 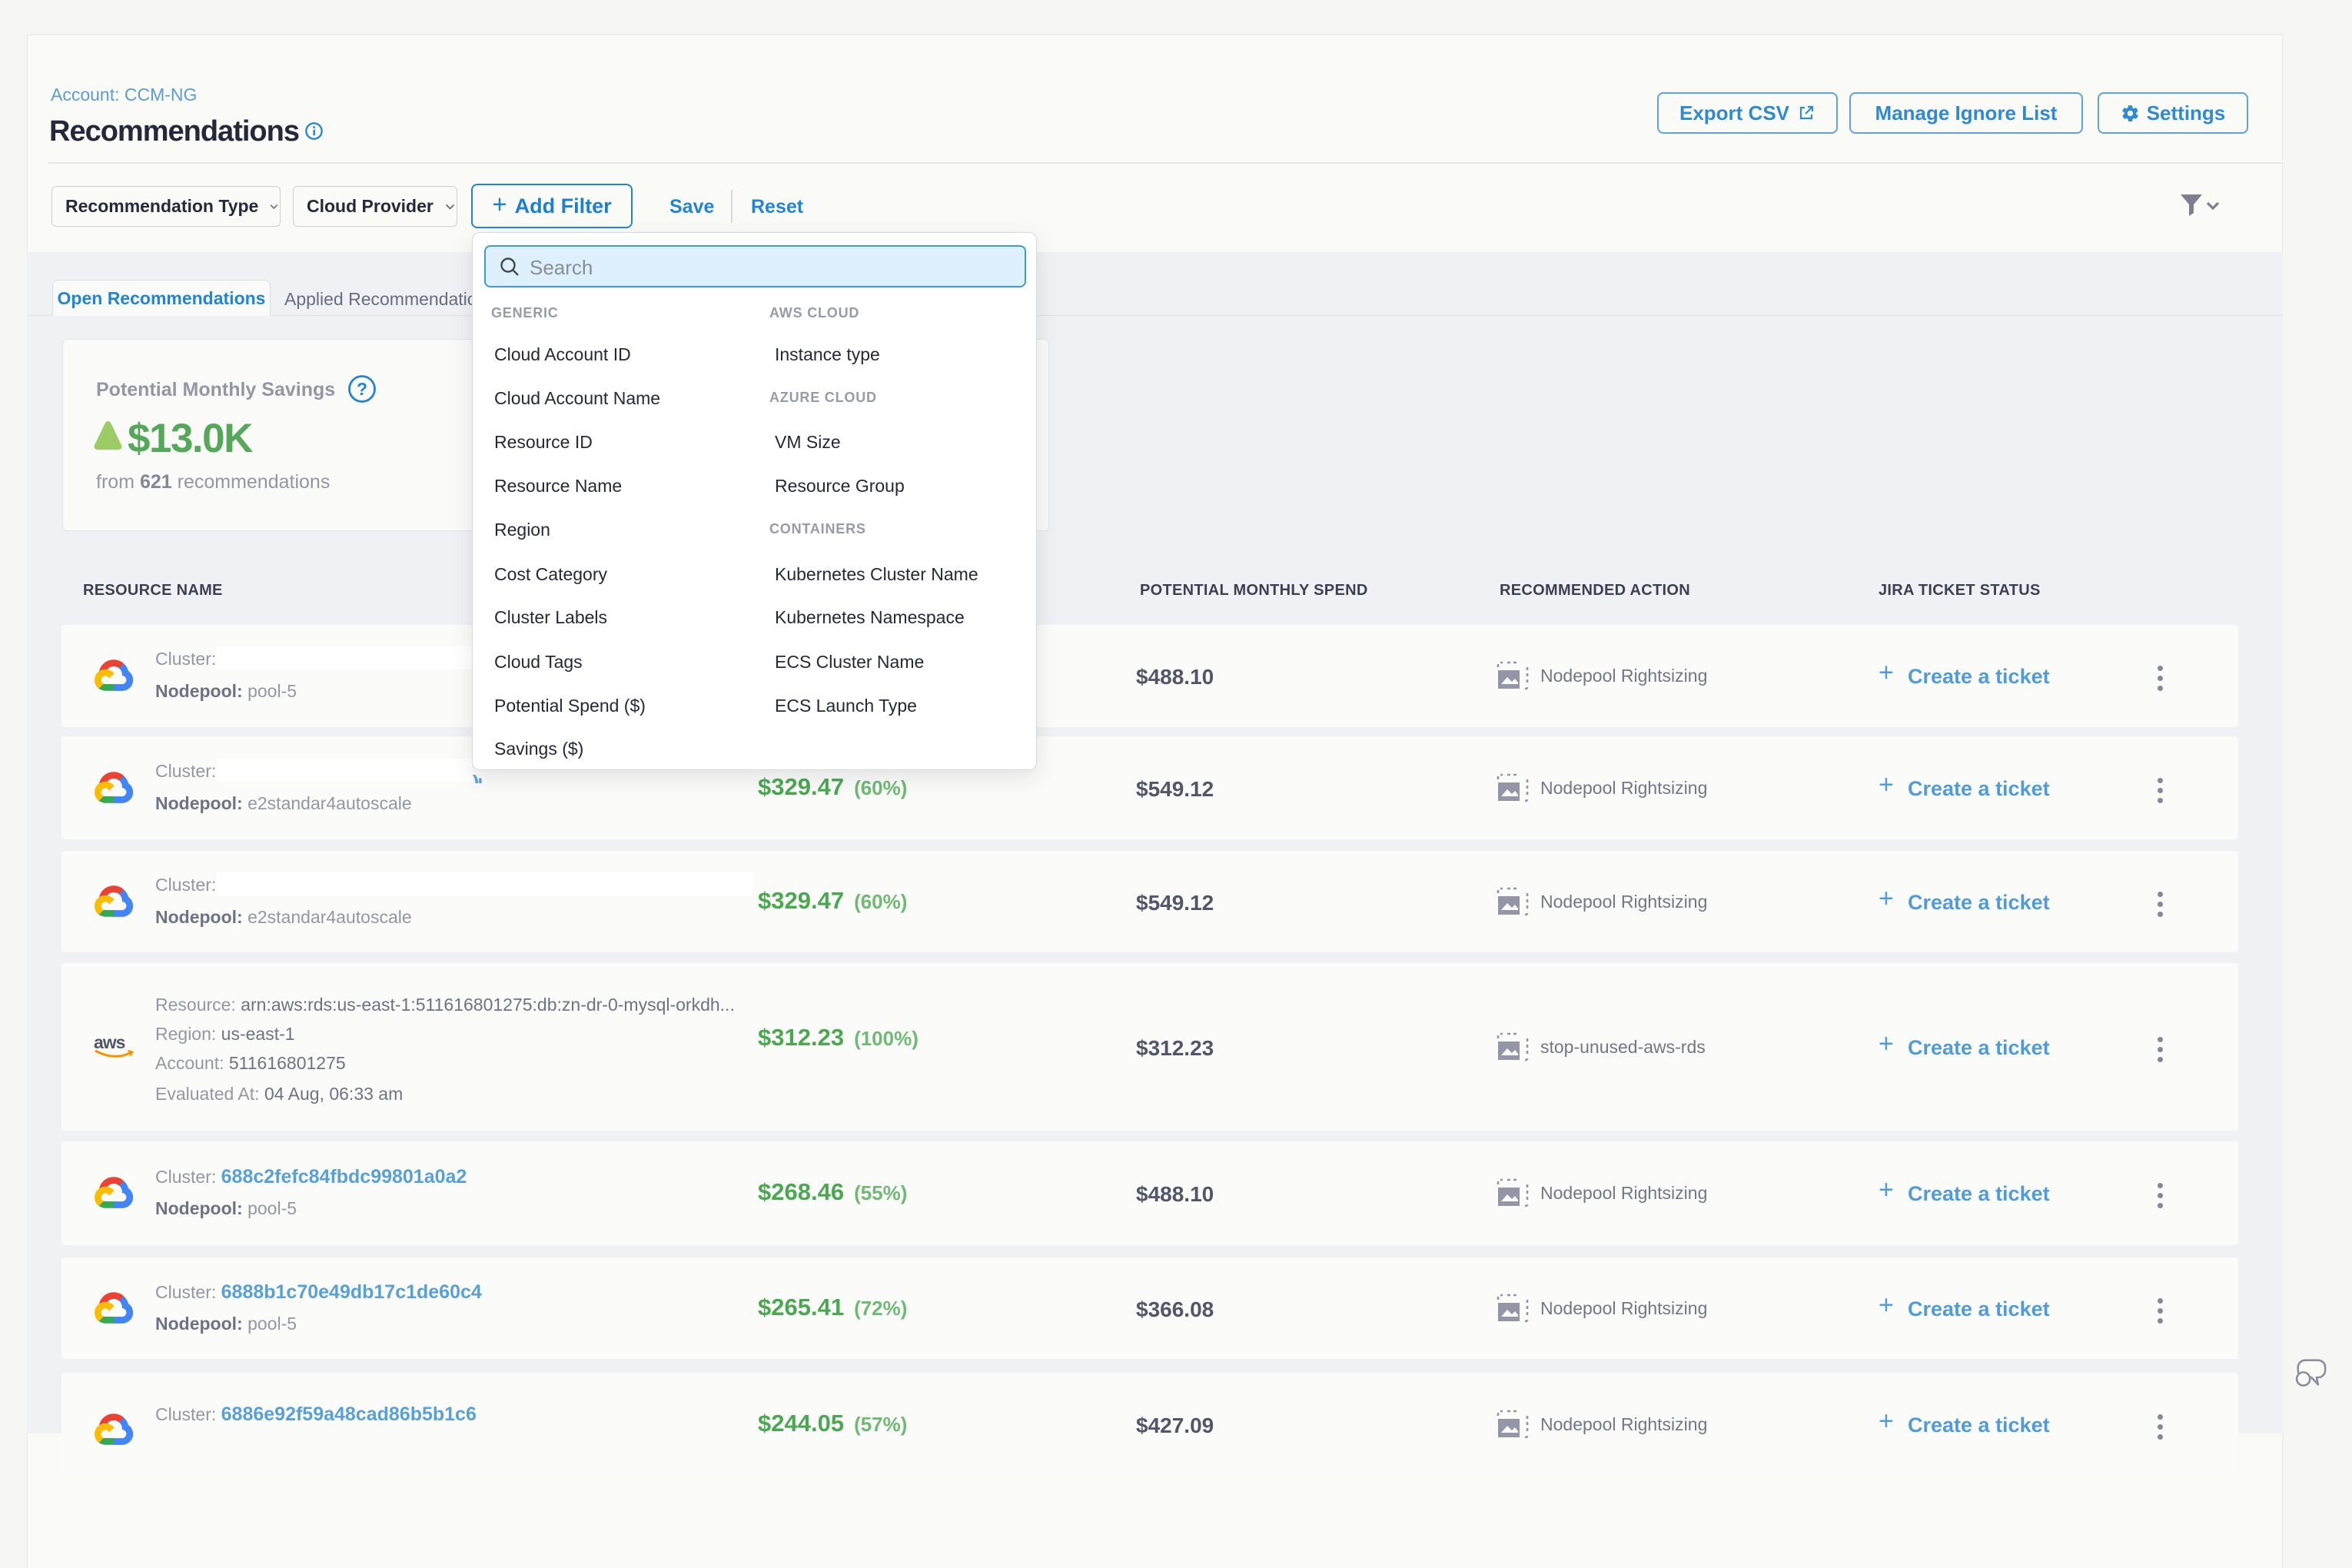 What do you see at coordinates (109, 1043) in the screenshot?
I see `svg-text: aws` at bounding box center [109, 1043].